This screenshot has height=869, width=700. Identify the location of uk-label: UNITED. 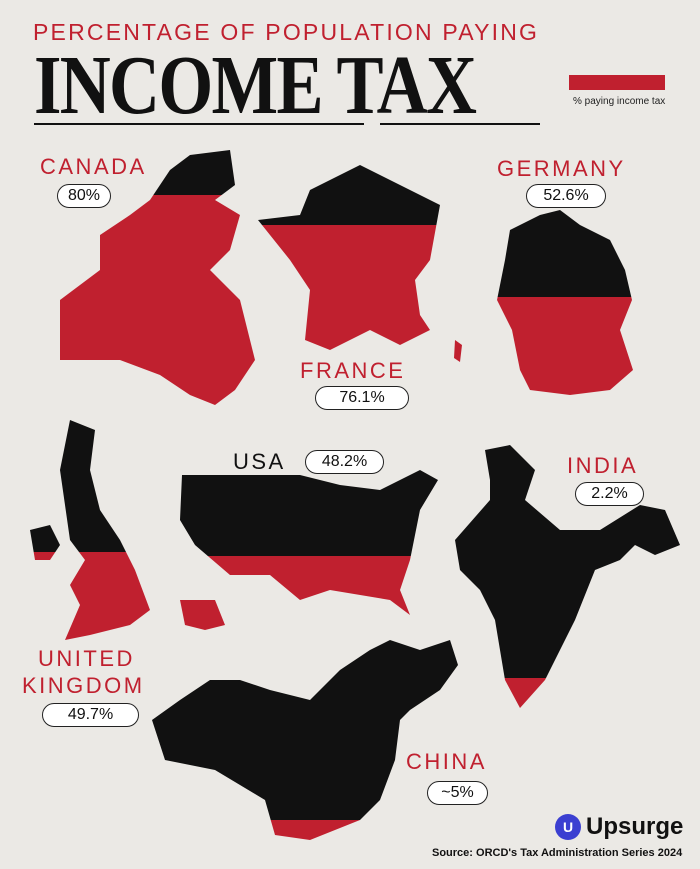
(86, 658).